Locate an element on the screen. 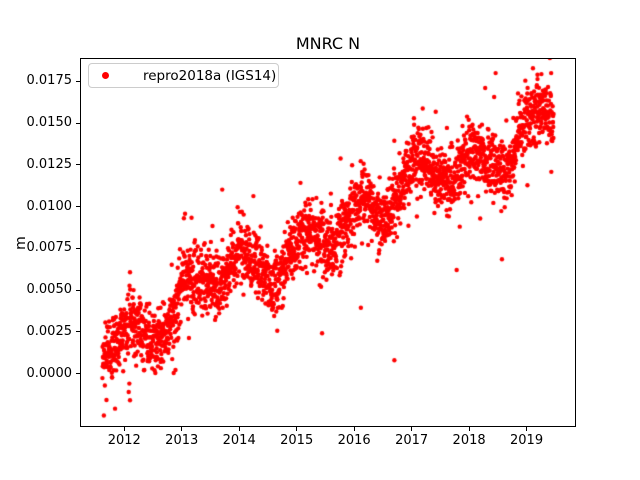 The width and height of the screenshot is (640, 480). x-tick-label: 2018 is located at coordinates (469, 440).